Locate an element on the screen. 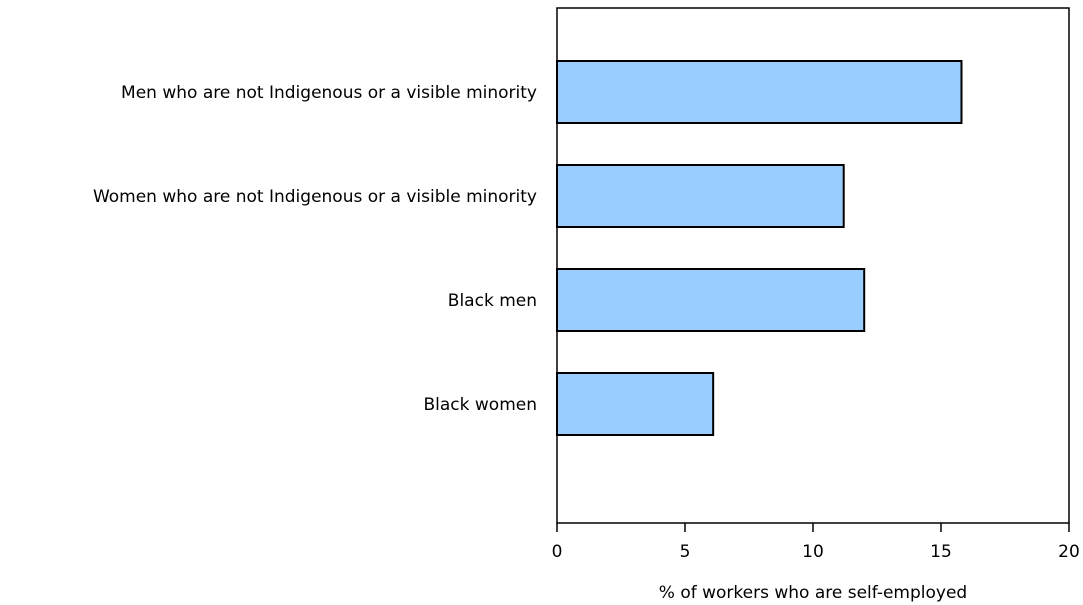 This screenshot has width=1083, height=605. x-tick-label: 0 is located at coordinates (557, 552).